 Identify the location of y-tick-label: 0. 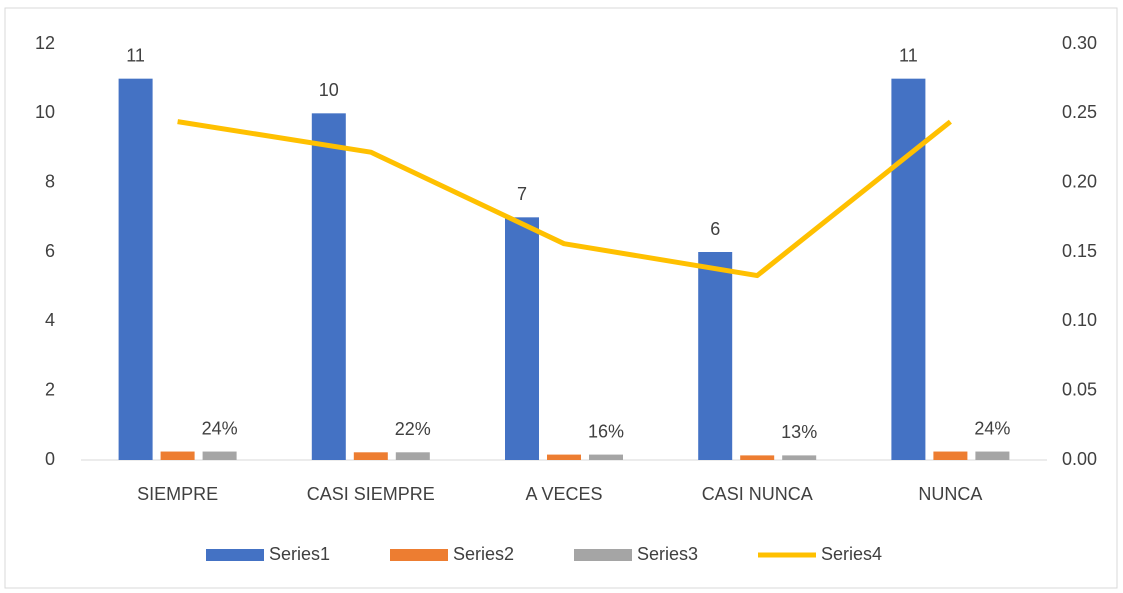
(50, 459).